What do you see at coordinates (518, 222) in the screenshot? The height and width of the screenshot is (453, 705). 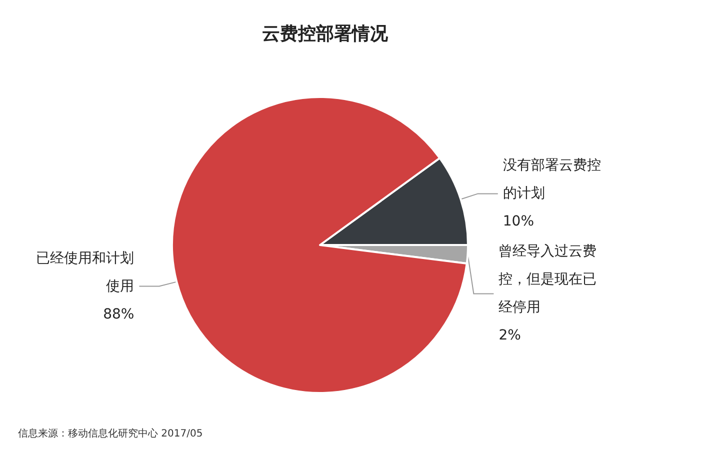 I see `data-label: 10%` at bounding box center [518, 222].